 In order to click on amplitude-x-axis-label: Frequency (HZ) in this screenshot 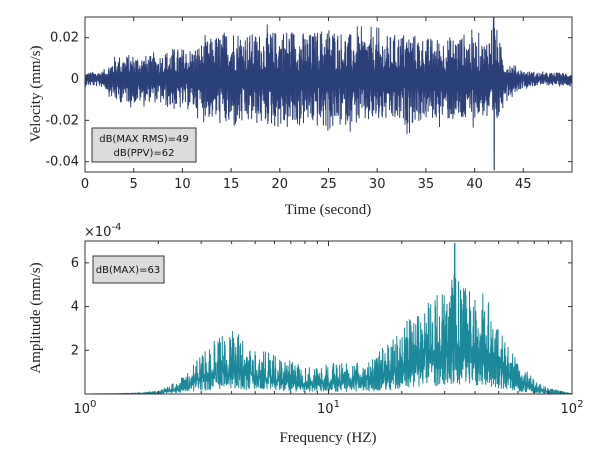, I will do `click(327, 438)`.